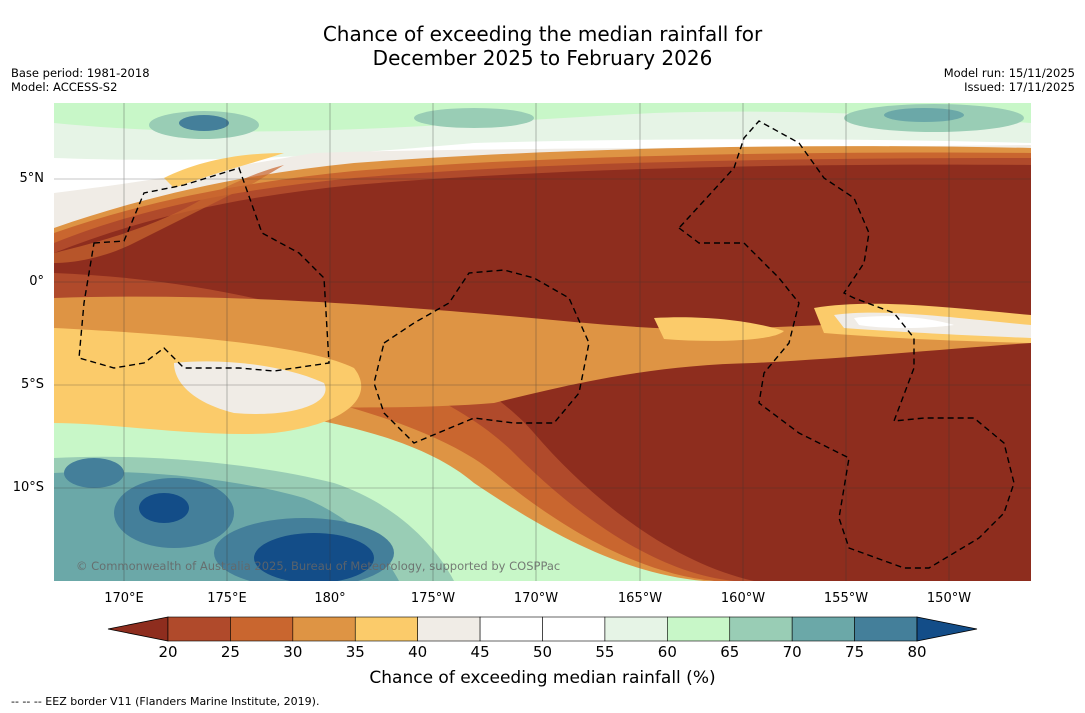 The image size is (1085, 713). Describe the element at coordinates (904, 322) in the screenshot. I see `mid-white-patch` at that location.